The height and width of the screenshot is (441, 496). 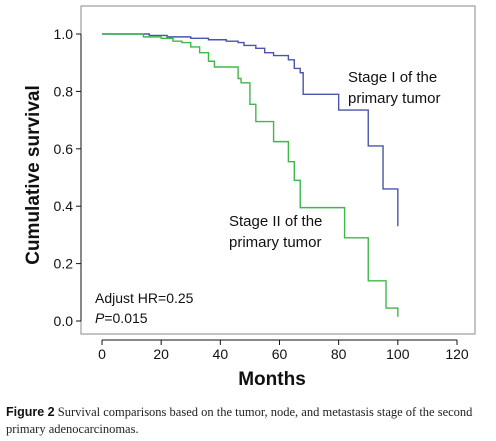 What do you see at coordinates (272, 379) in the screenshot?
I see `x-axis-title: Months` at bounding box center [272, 379].